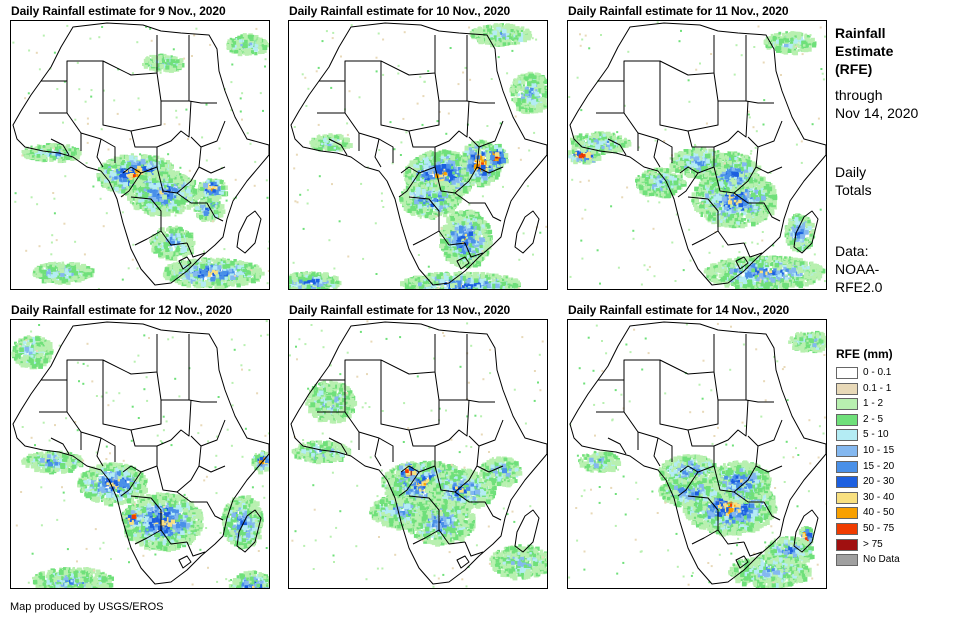 The width and height of the screenshot is (967, 626). Describe the element at coordinates (864, 51) in the screenshot. I see `title-line: Estimate` at that location.